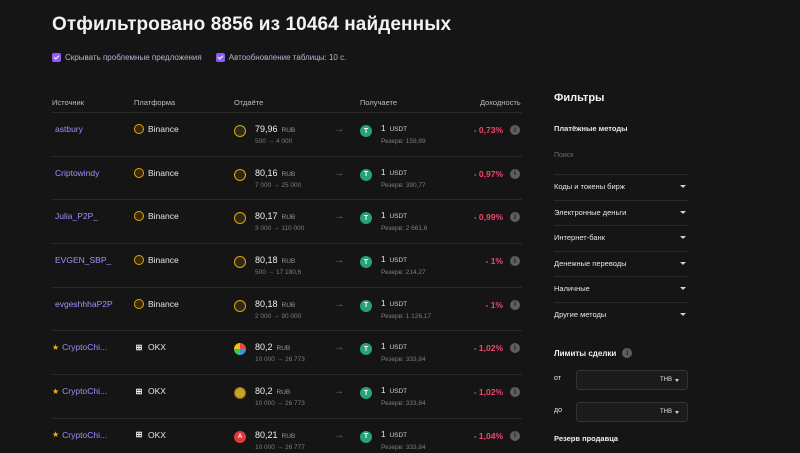 The height and width of the screenshot is (453, 800). I want to click on filter-group: Другие методы, so click(621, 313).